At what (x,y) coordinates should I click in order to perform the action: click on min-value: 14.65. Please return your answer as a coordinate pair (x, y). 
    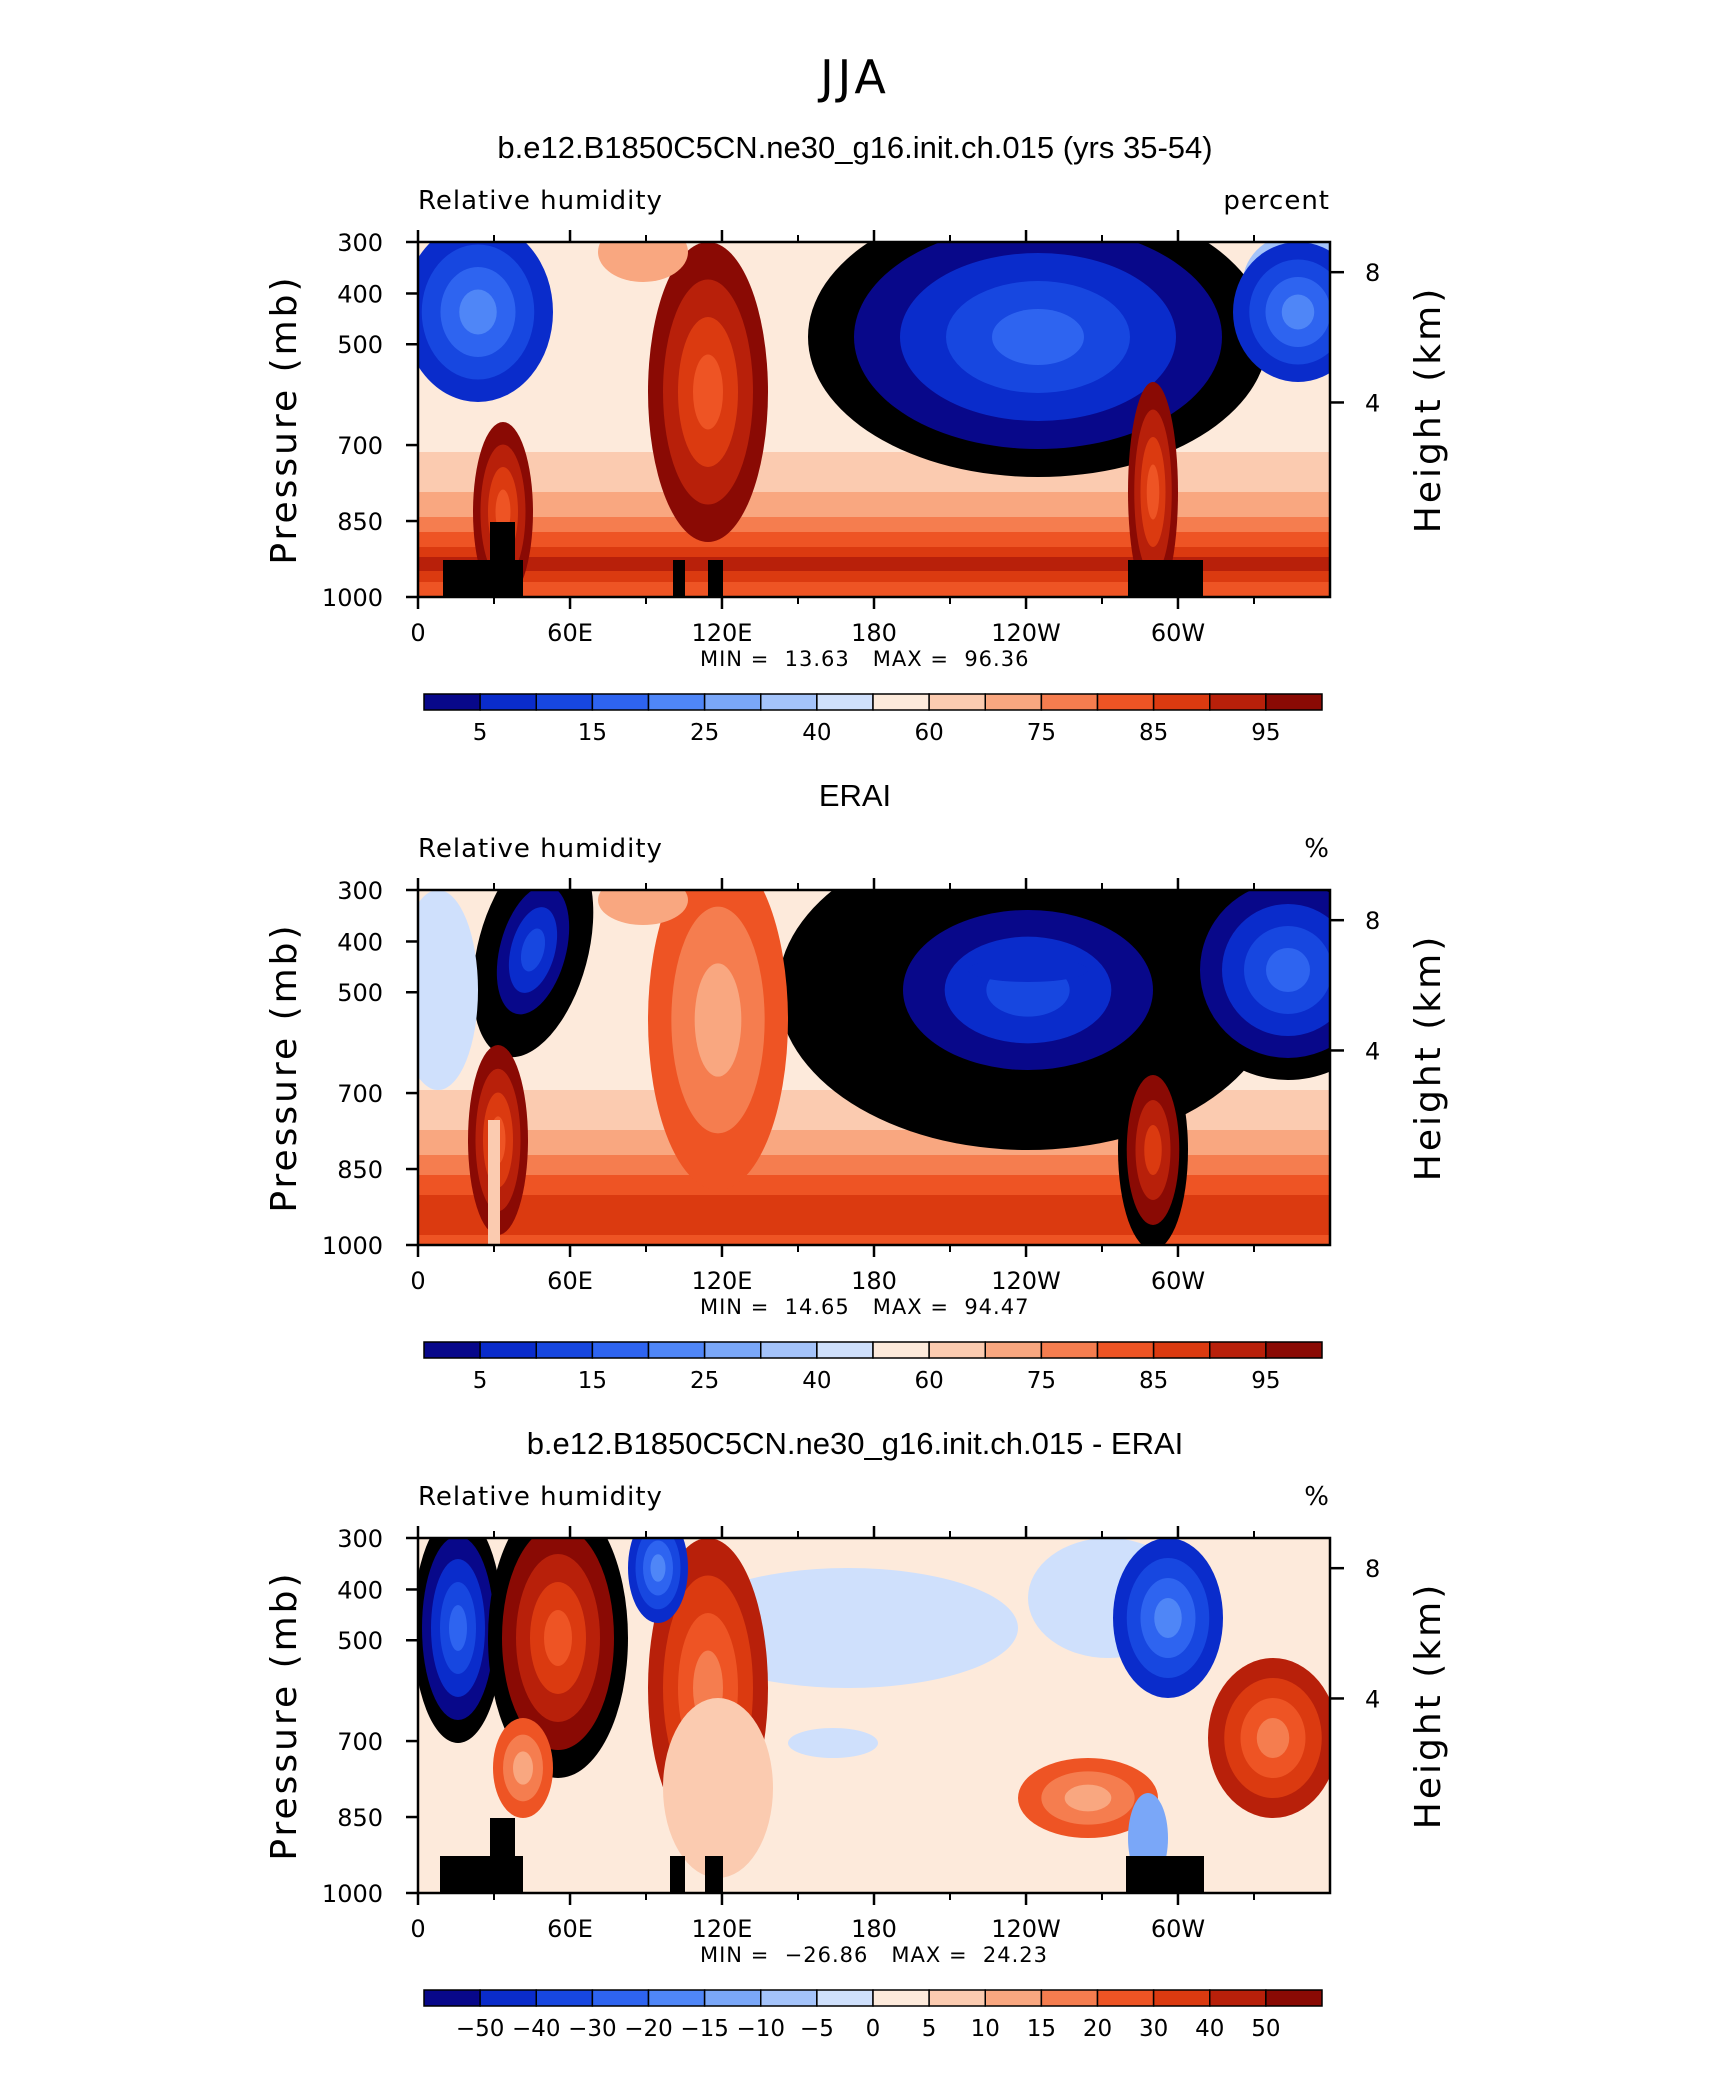
    Looking at the image, I should click on (817, 1307).